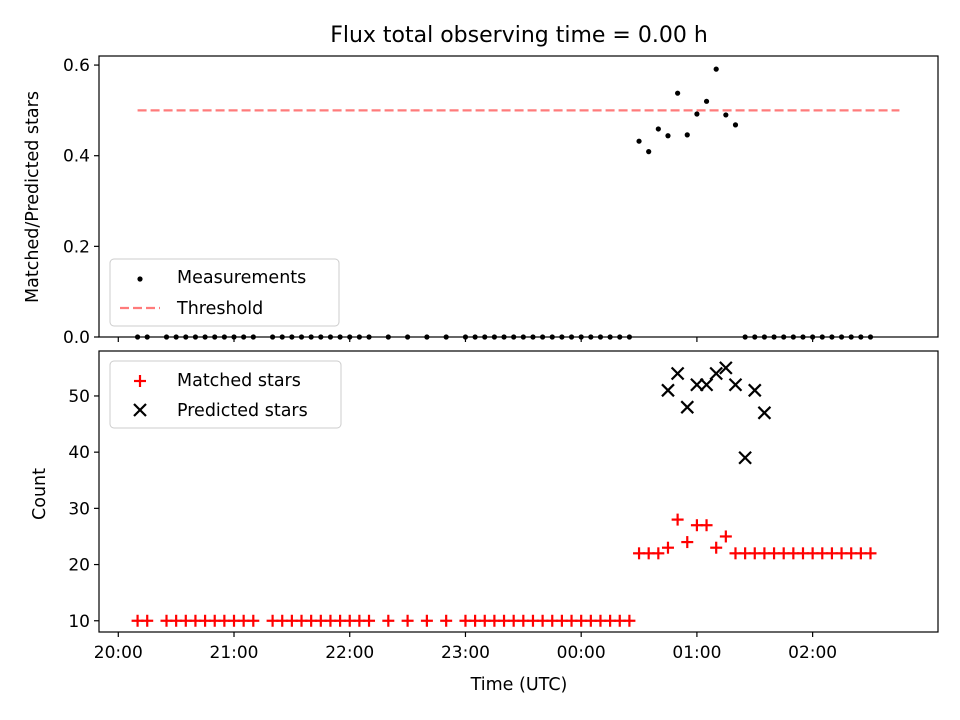 The image size is (960, 720). I want to click on legend-threshold-label: Threshold, so click(219, 309).